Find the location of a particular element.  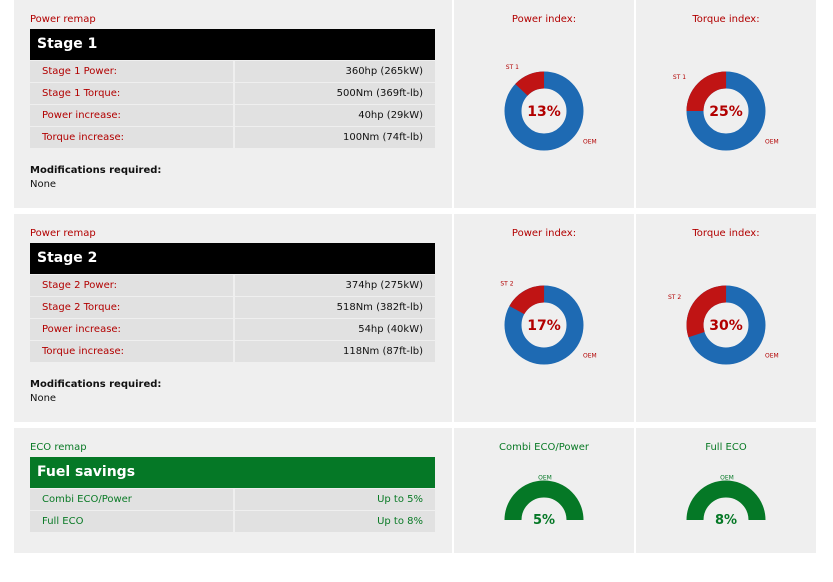

table-row: Power increase: 54hp (40kW) is located at coordinates (232, 329).